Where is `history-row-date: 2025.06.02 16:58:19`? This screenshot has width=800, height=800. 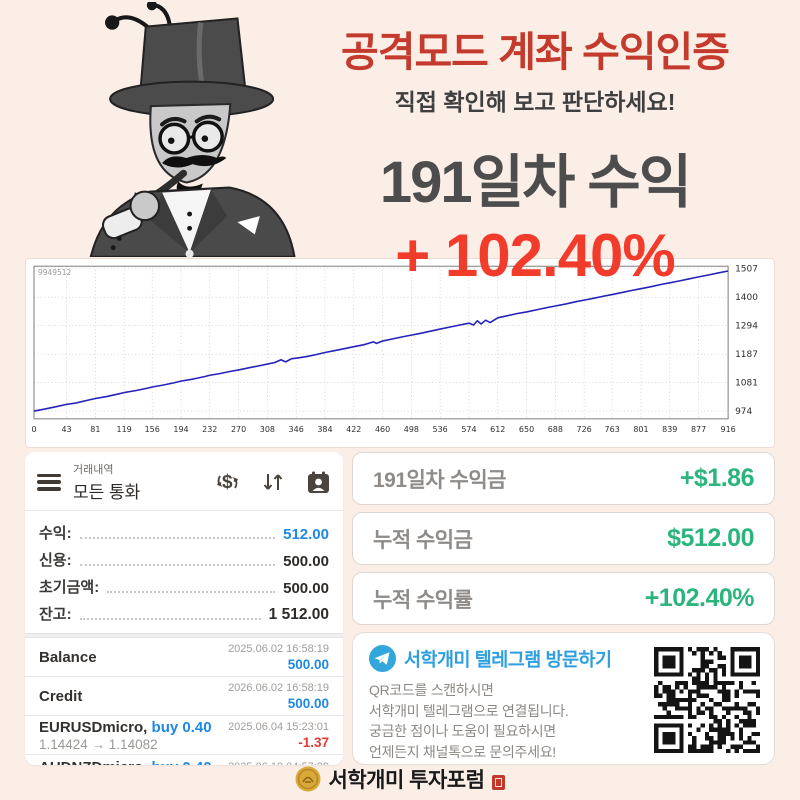 history-row-date: 2025.06.02 16:58:19 is located at coordinates (278, 649).